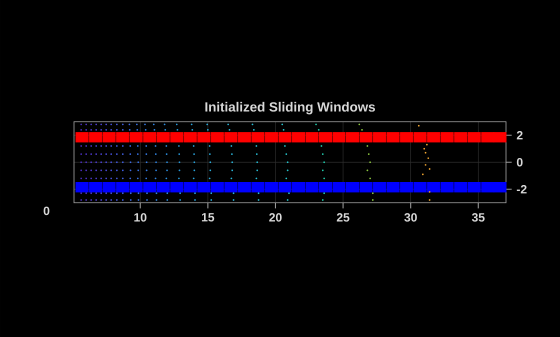 This screenshot has height=337, width=560. What do you see at coordinates (275, 217) in the screenshot?
I see `x-tick-label: 20` at bounding box center [275, 217].